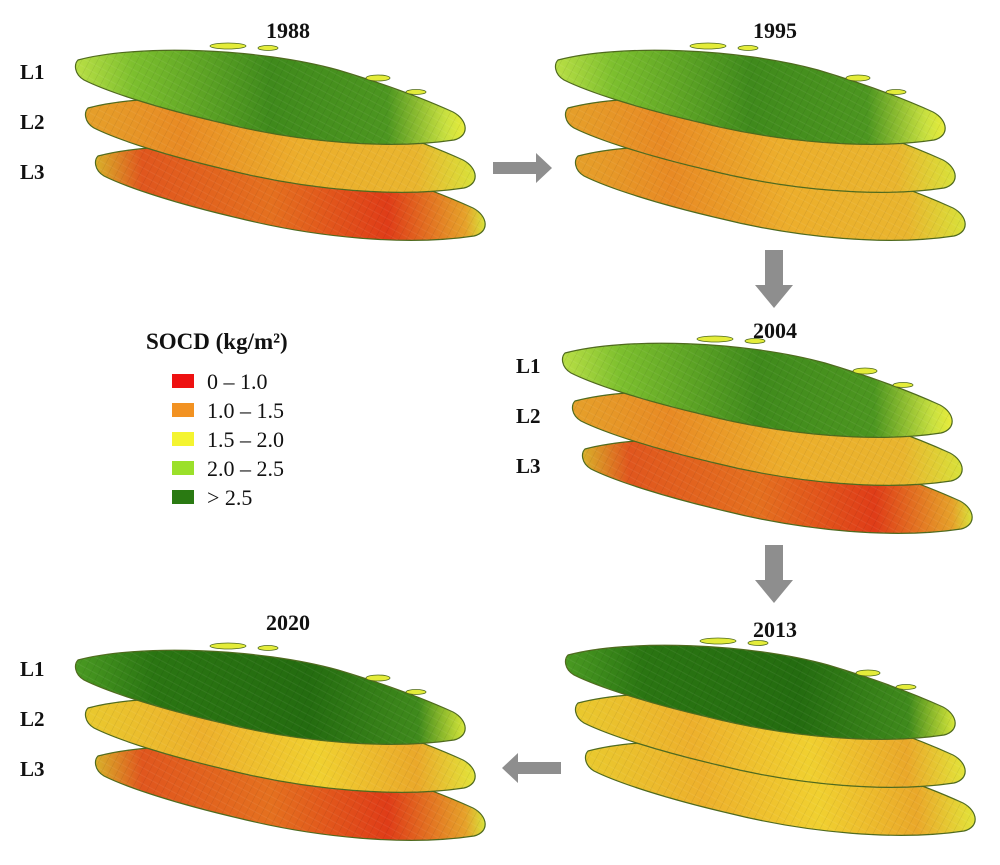  What do you see at coordinates (217, 341) in the screenshot?
I see `legend-title: SOCD (kg/m²)` at bounding box center [217, 341].